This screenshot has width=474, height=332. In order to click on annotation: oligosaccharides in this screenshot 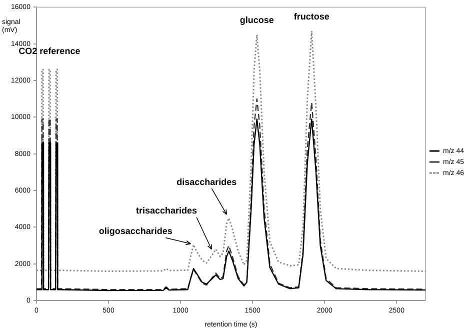, I will do `click(135, 231)`.